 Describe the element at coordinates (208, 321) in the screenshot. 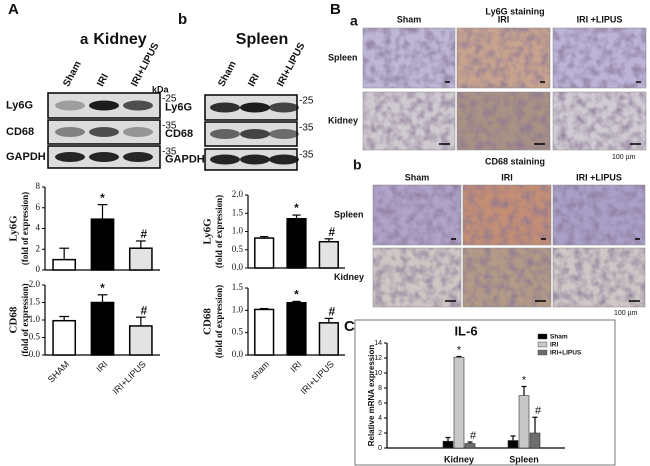

I see `y-axis-label: CD68` at that location.